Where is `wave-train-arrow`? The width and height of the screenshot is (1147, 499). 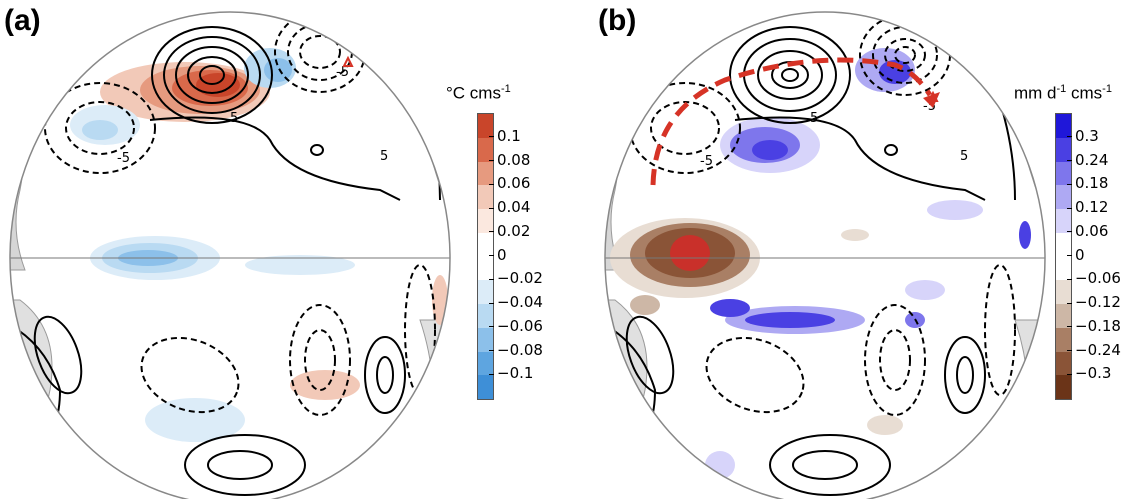
wave-train-arrow is located at coordinates (791, 121).